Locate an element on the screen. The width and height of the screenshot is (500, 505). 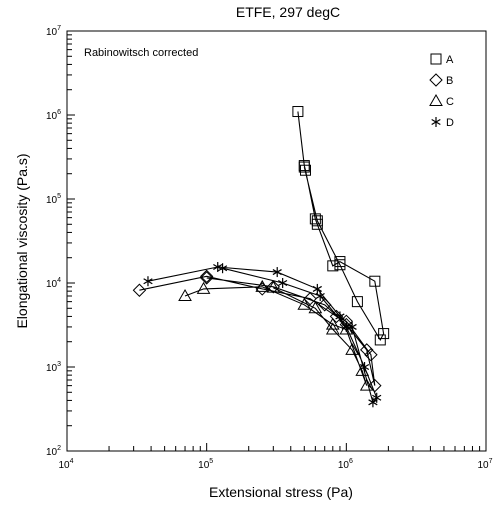
chart-title: ETFE, 297 degC is located at coordinates (288, 12).